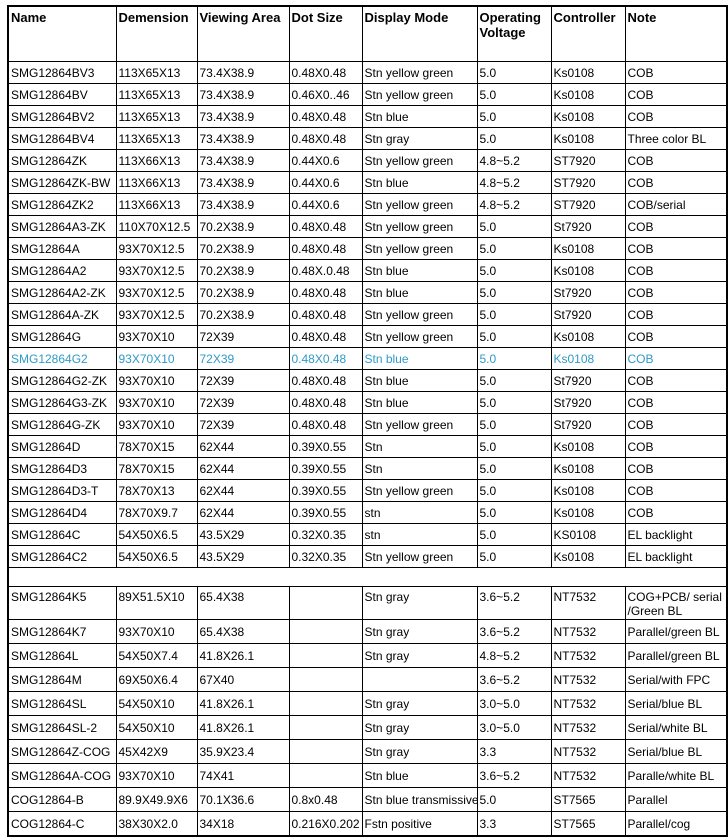  I want to click on cell-viewing_area: 74X41, so click(243, 775).